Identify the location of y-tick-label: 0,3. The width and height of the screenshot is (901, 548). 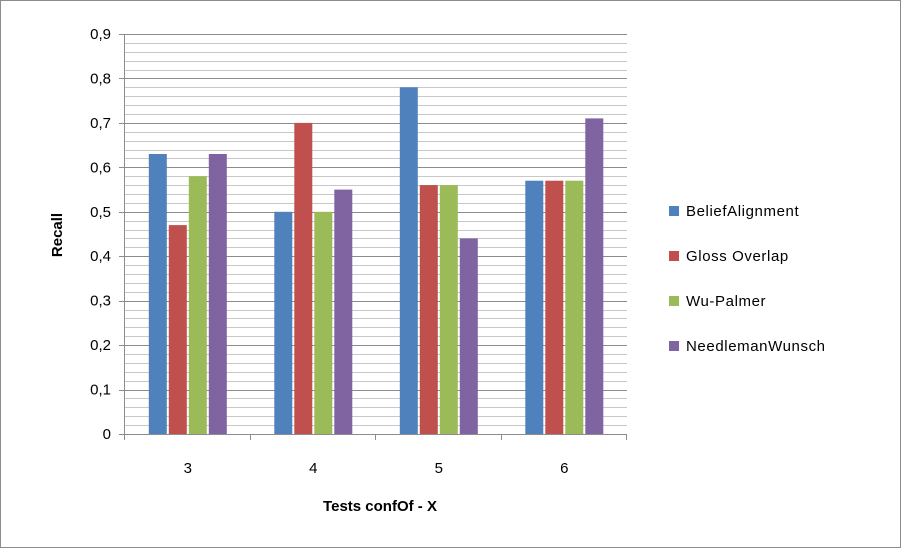
(100, 301).